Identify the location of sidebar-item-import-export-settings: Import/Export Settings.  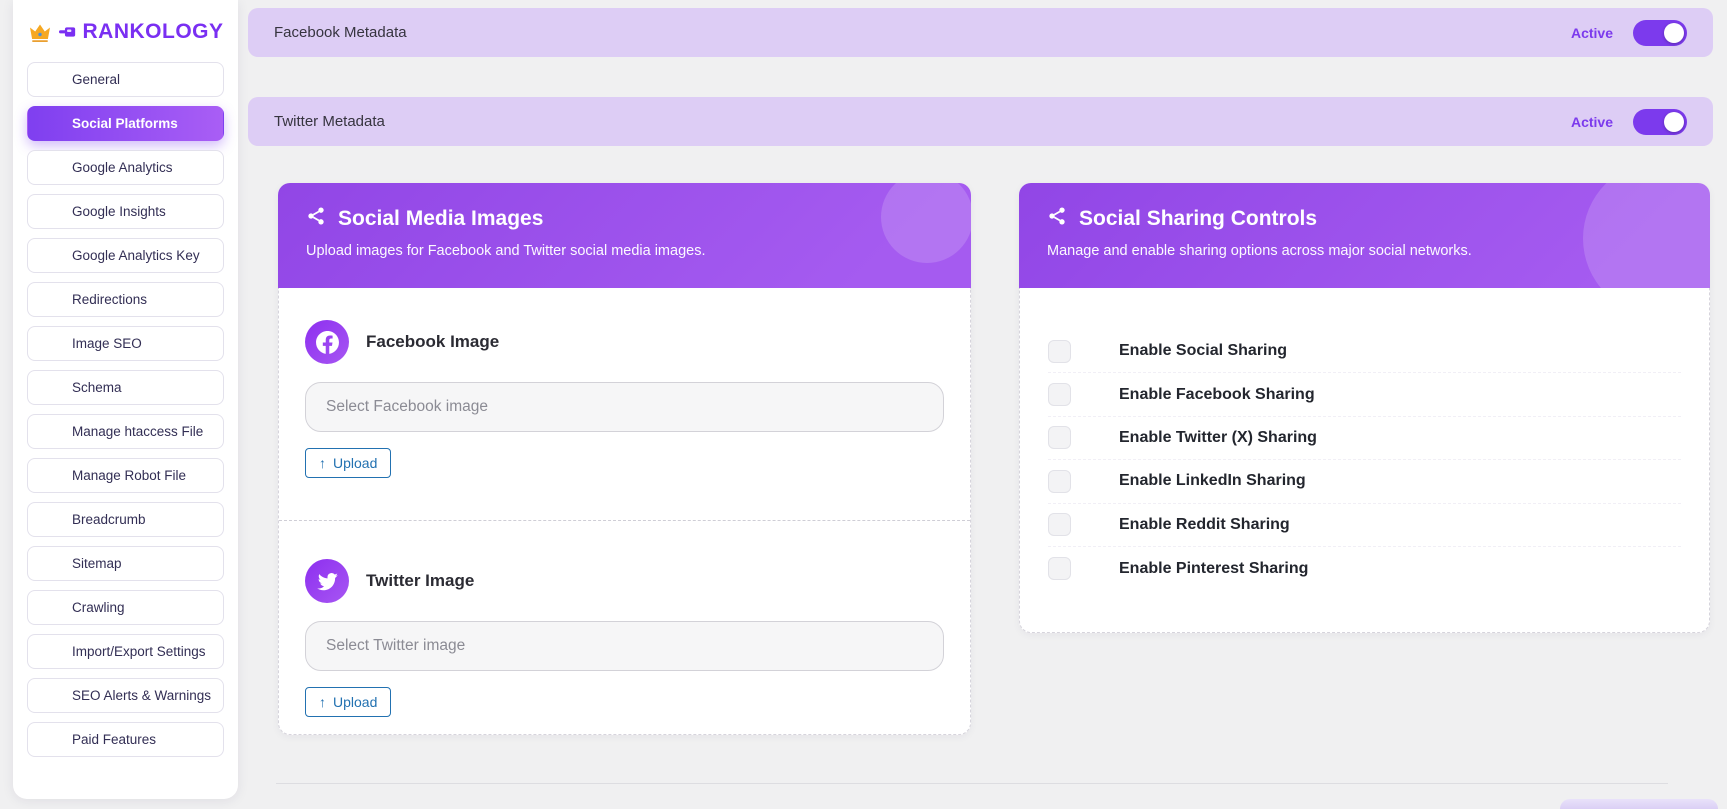
(125, 651).